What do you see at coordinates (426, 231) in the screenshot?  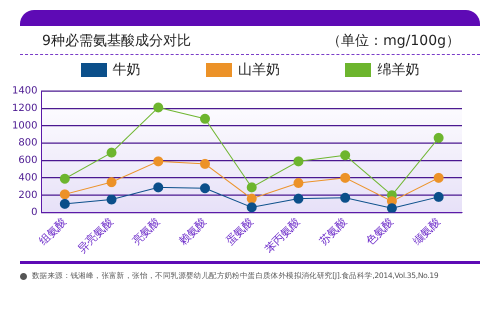 I see `x-tick-label: 缬氨酸` at bounding box center [426, 231].